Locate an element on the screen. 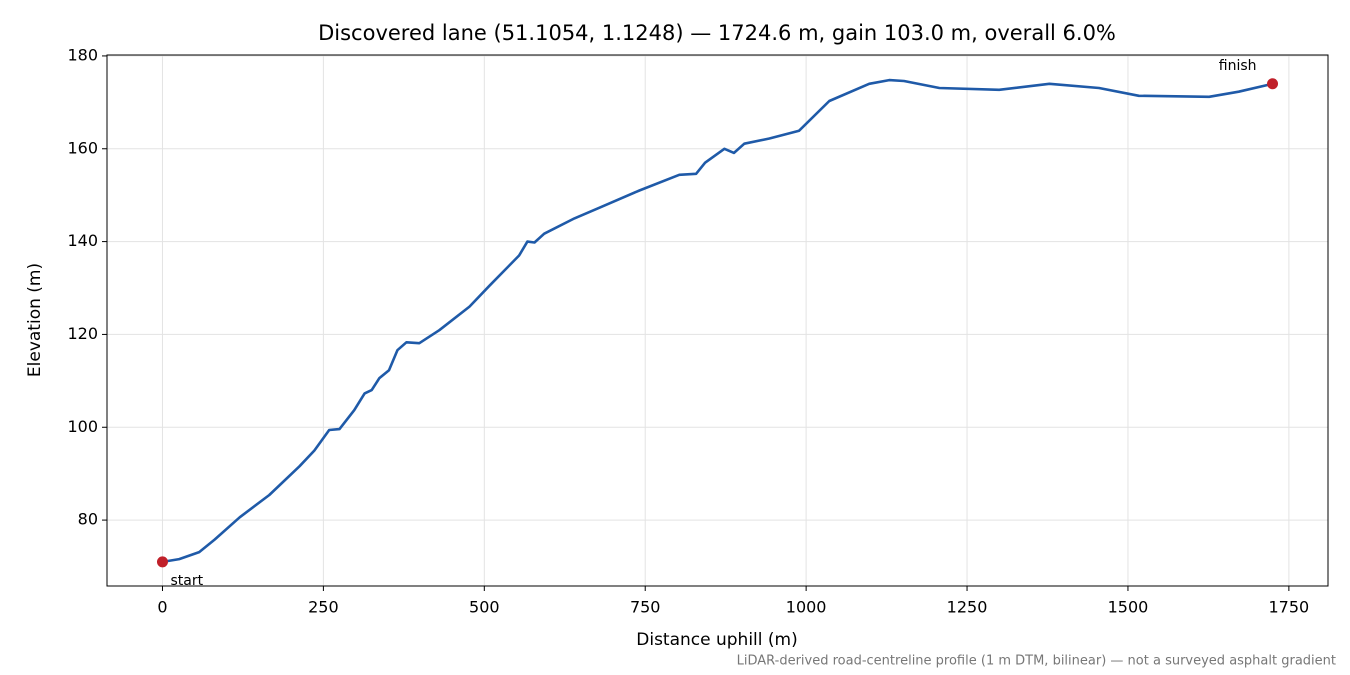 The image size is (1350, 675). x-tick-label: 750 is located at coordinates (645, 607).